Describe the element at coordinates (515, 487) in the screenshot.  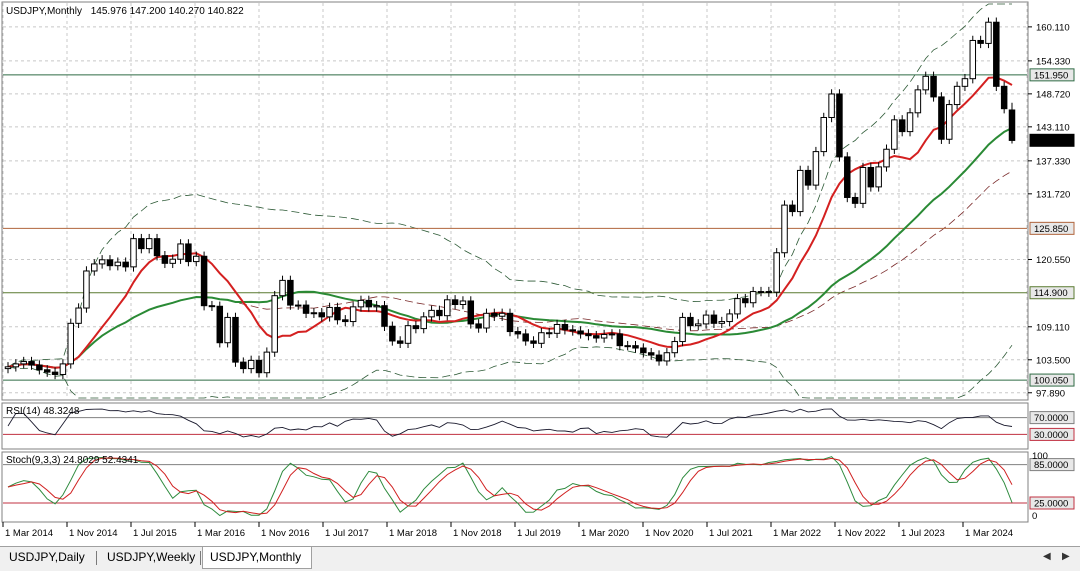
I see `stoch-pane: Stoch(9,3,3) 24.8029 52.4341` at that location.